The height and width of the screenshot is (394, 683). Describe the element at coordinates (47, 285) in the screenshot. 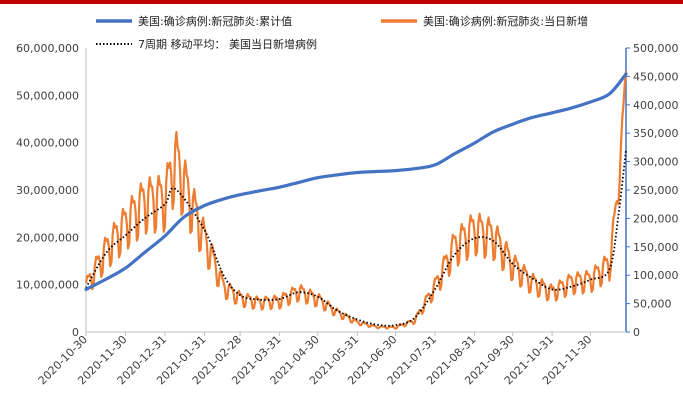

I see `y-left-tick-label: 10,000,000` at that location.